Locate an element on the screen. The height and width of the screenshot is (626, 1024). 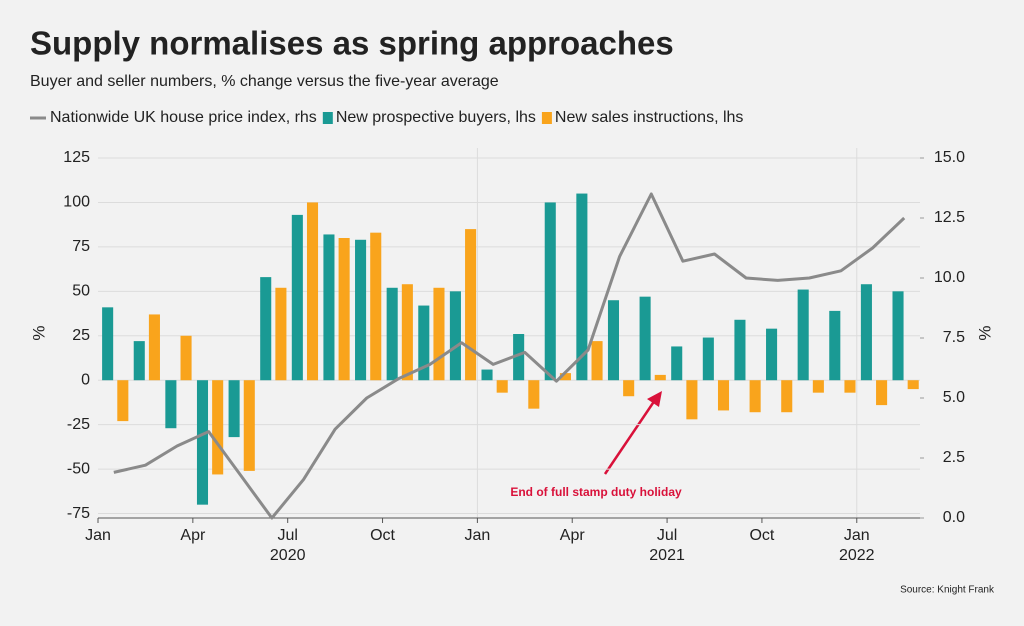
y2-tick-label: 10.0 is located at coordinates (949, 277).